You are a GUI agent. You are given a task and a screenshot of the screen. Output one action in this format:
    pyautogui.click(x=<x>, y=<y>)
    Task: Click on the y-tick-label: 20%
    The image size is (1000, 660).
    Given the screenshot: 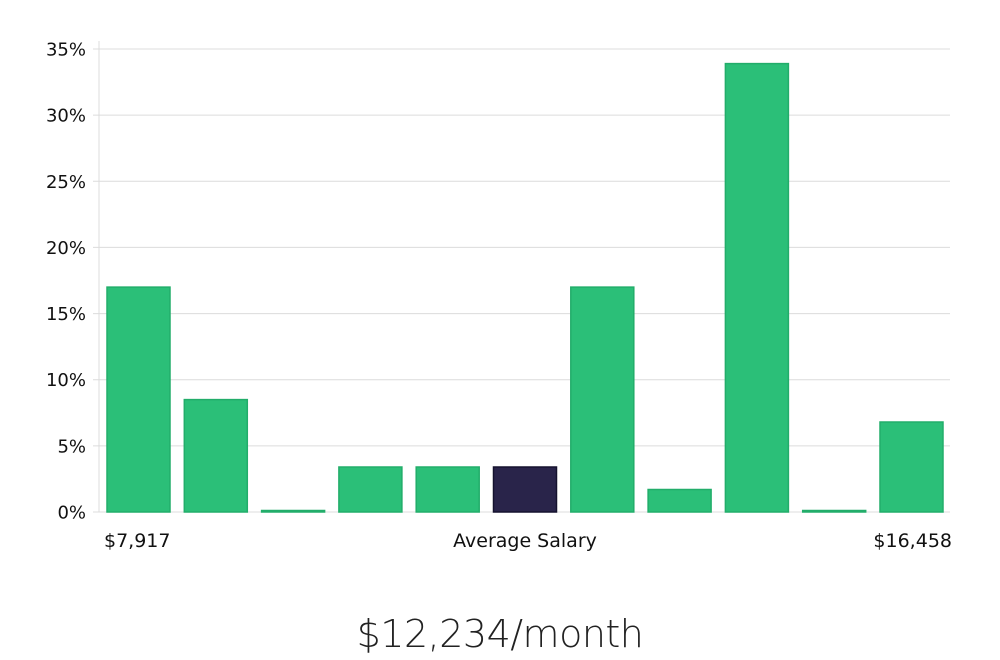 What is the action you would take?
    pyautogui.click(x=66, y=248)
    